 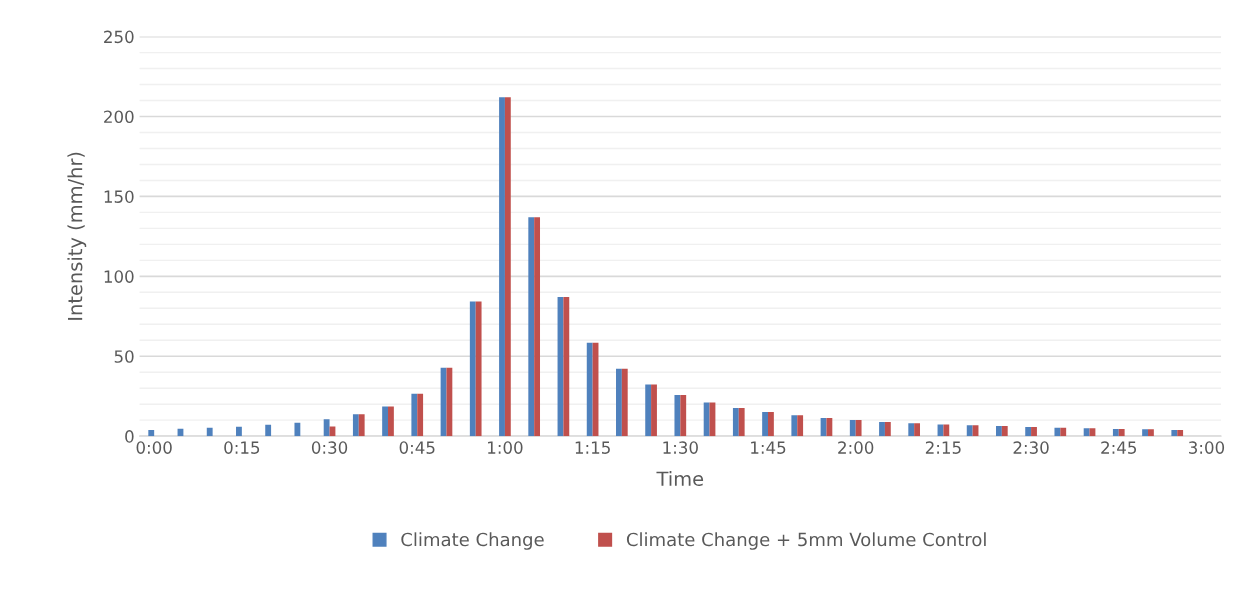 What do you see at coordinates (119, 117) in the screenshot?
I see `y-tick-label: 200` at bounding box center [119, 117].